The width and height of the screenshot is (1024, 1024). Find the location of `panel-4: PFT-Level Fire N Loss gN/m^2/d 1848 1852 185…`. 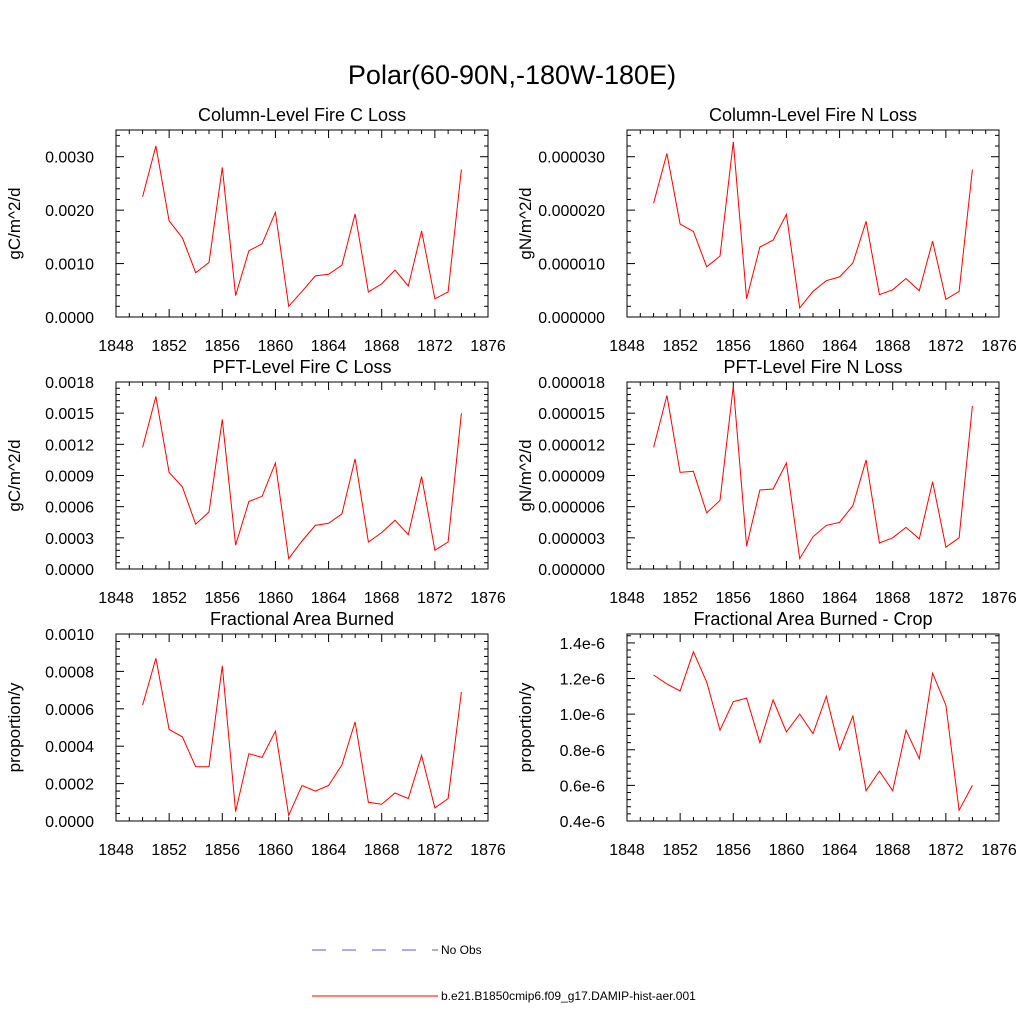

panel-4: PFT-Level Fire N Loss gN/m^2/d 1848 1852 185… is located at coordinates (766, 482).